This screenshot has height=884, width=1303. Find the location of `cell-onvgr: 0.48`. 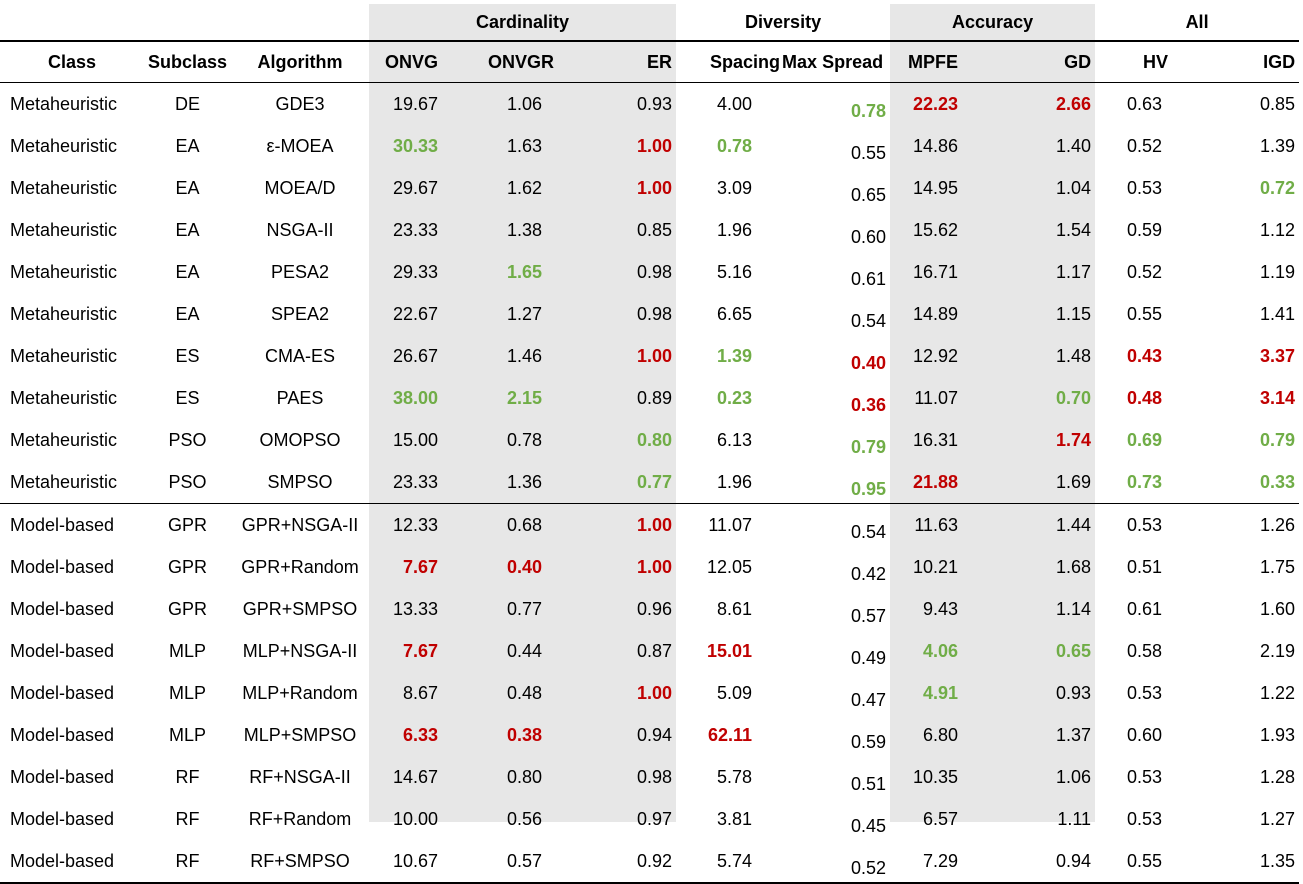

cell-onvgr: 0.48 is located at coordinates (524, 692).